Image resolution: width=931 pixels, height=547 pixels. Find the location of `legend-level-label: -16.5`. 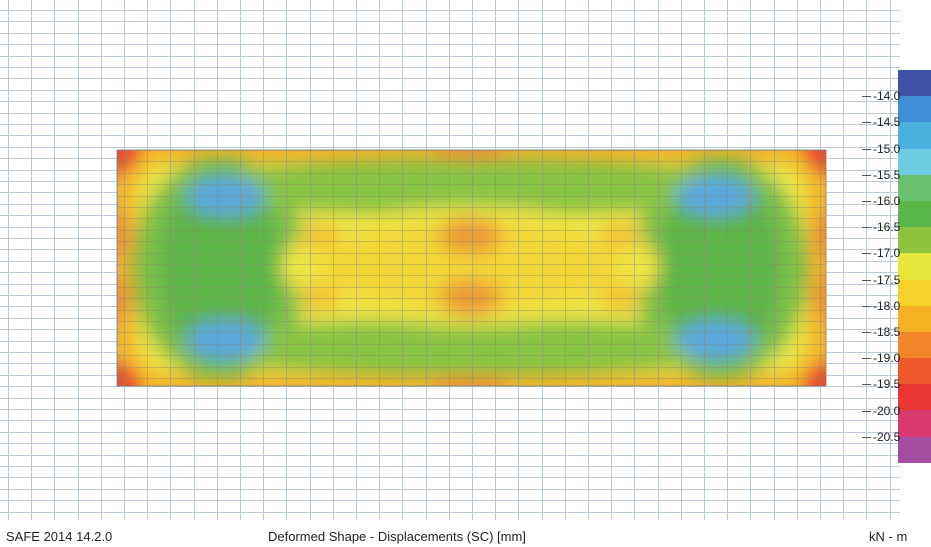

legend-level-label: -16.5 is located at coordinates (887, 227).